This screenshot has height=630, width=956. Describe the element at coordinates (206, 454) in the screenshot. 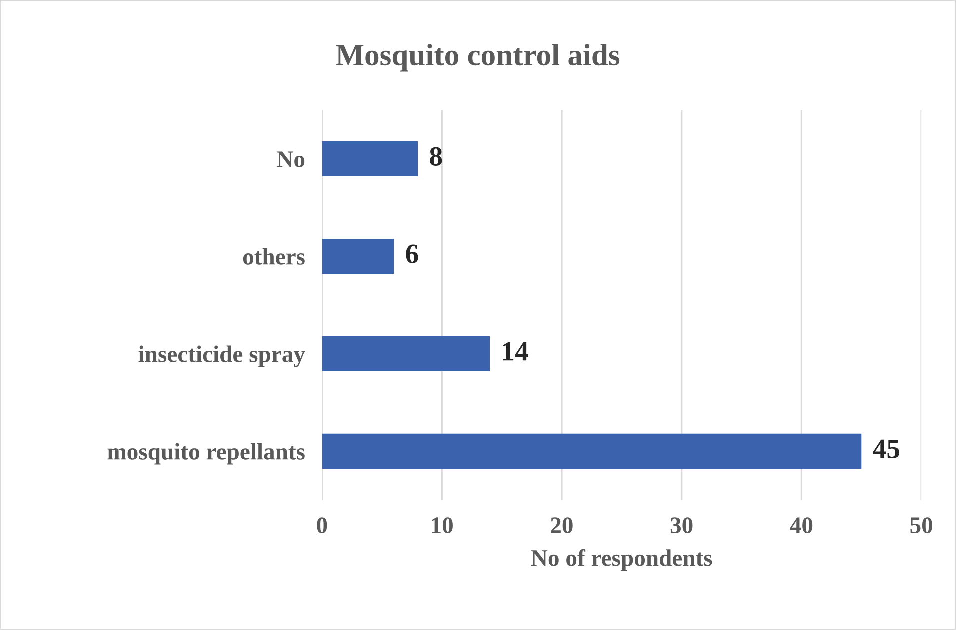

I see `y-tick-label: mosquito repellants` at that location.